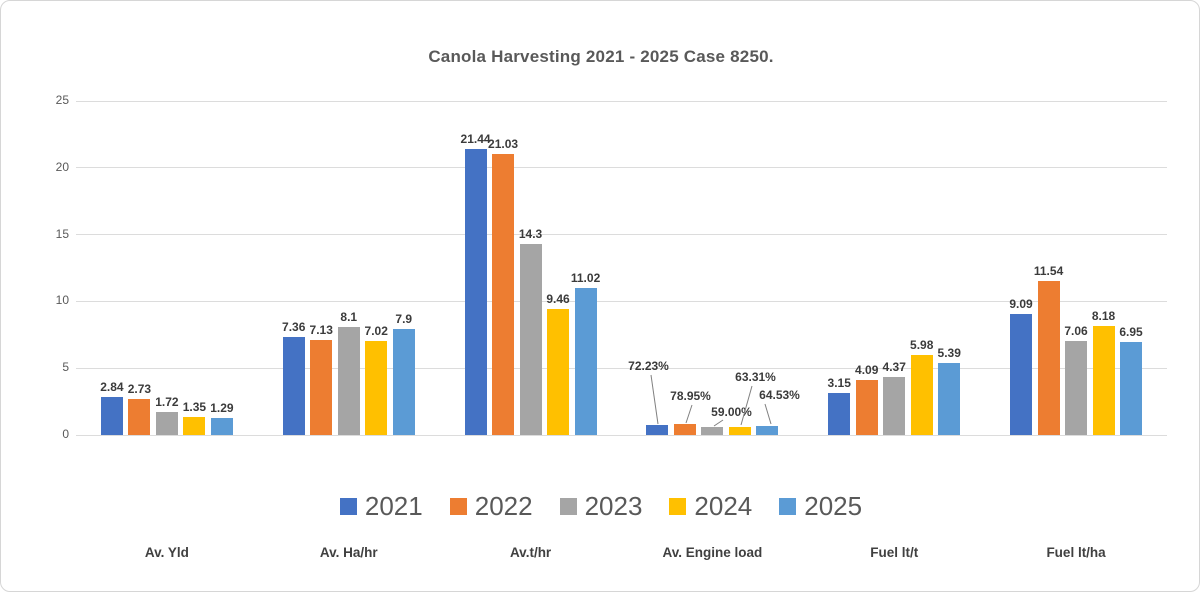 This screenshot has height=592, width=1200. I want to click on bar-value-label: 8.1, so click(349, 316).